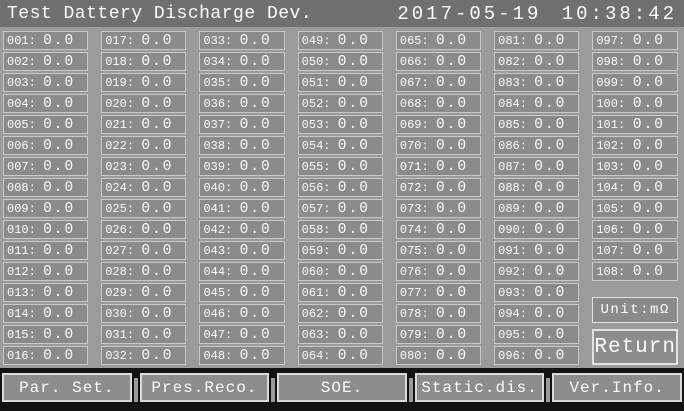 The image size is (684, 411). What do you see at coordinates (120, 271) in the screenshot?
I see `cell-label: 028:` at bounding box center [120, 271].